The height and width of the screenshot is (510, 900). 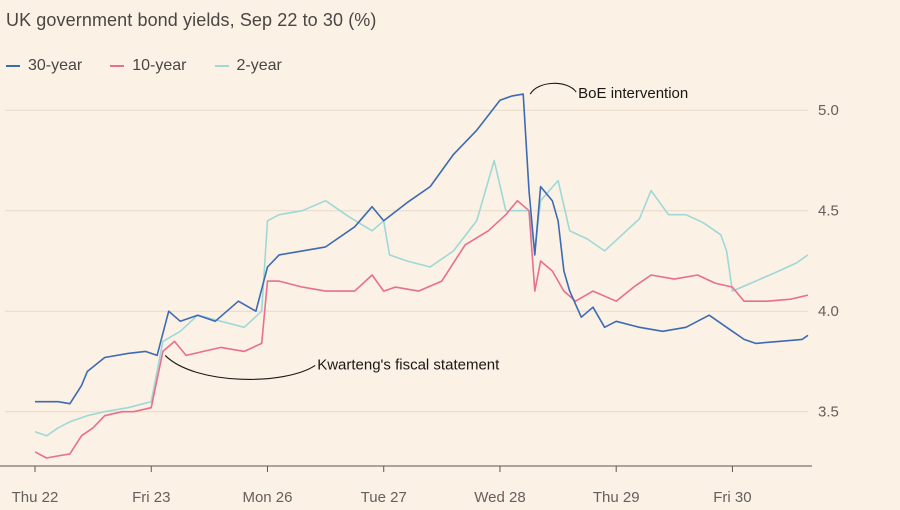 What do you see at coordinates (553, 88) in the screenshot?
I see `annotation-connector-boe` at bounding box center [553, 88].